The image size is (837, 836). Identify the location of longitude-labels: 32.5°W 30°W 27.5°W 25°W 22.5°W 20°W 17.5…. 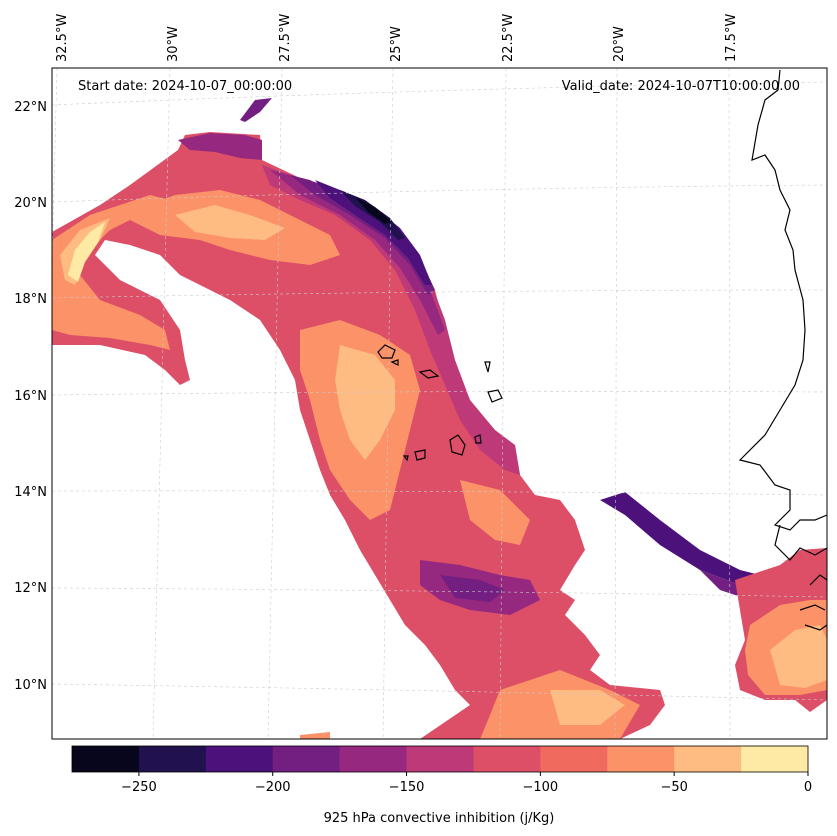
(397, 38).